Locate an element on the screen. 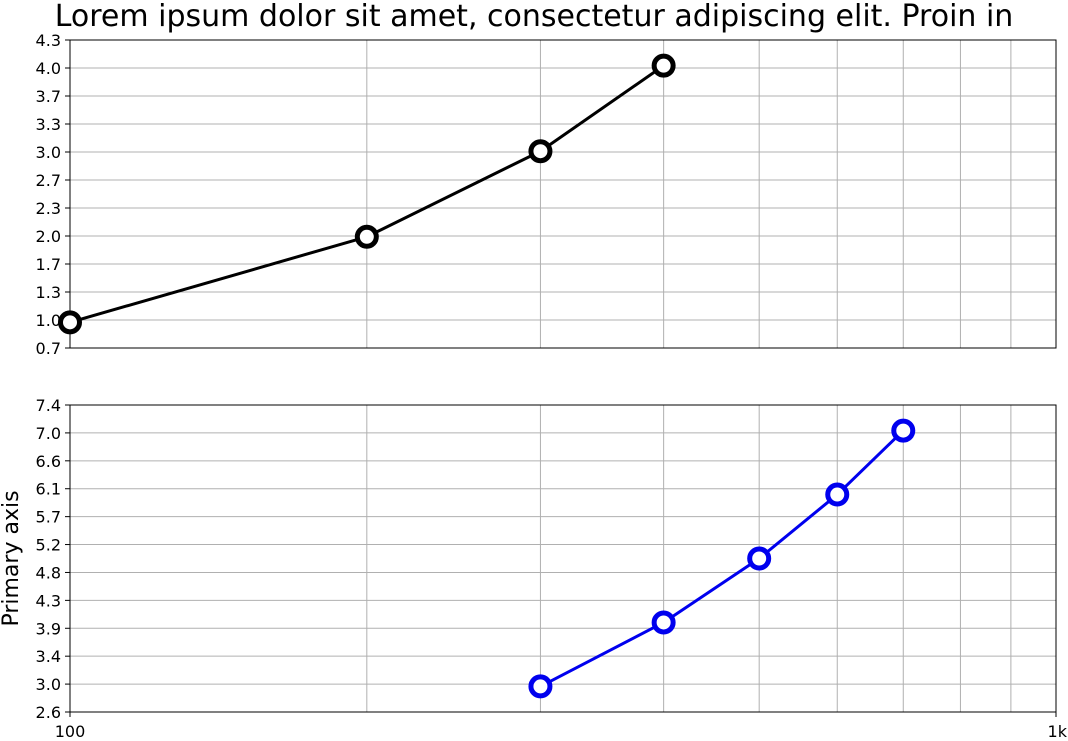 Image resolution: width=1068 pixels, height=741 pixels. y-tick-label: 1.3 is located at coordinates (48, 292).